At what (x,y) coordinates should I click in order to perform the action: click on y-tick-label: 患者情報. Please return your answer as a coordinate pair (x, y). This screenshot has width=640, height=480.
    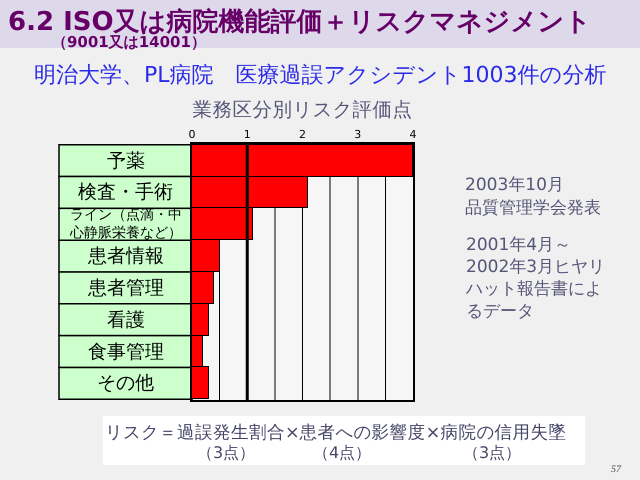
    Looking at the image, I should click on (125, 256).